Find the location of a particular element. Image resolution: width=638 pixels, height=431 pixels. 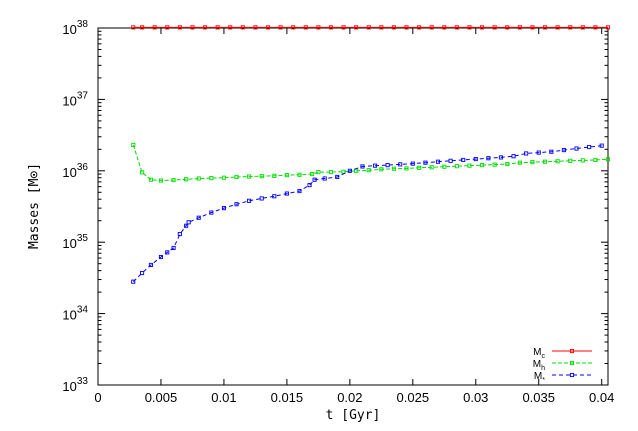

x-tick-label: 0.015 is located at coordinates (287, 397).